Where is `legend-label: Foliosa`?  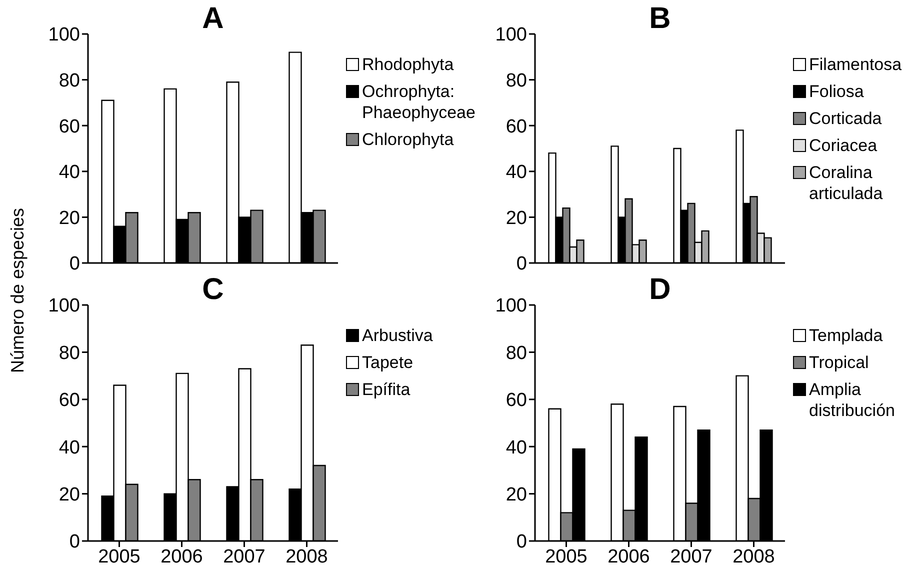 legend-label: Foliosa is located at coordinates (836, 91).